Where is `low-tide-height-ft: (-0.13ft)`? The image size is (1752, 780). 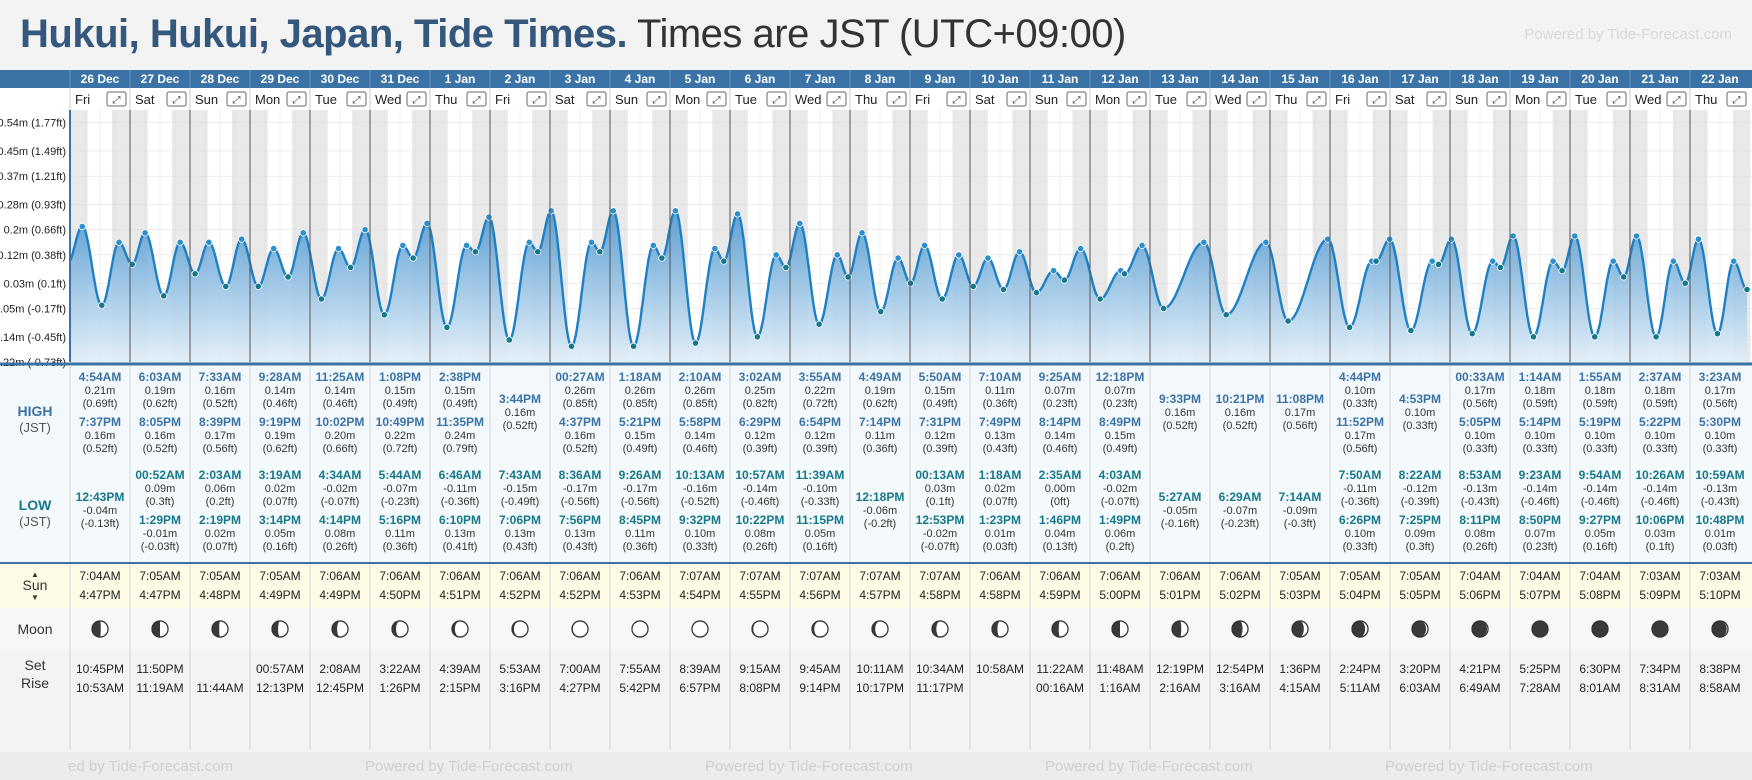
low-tide-height-ft: (-0.13ft) is located at coordinates (100, 524).